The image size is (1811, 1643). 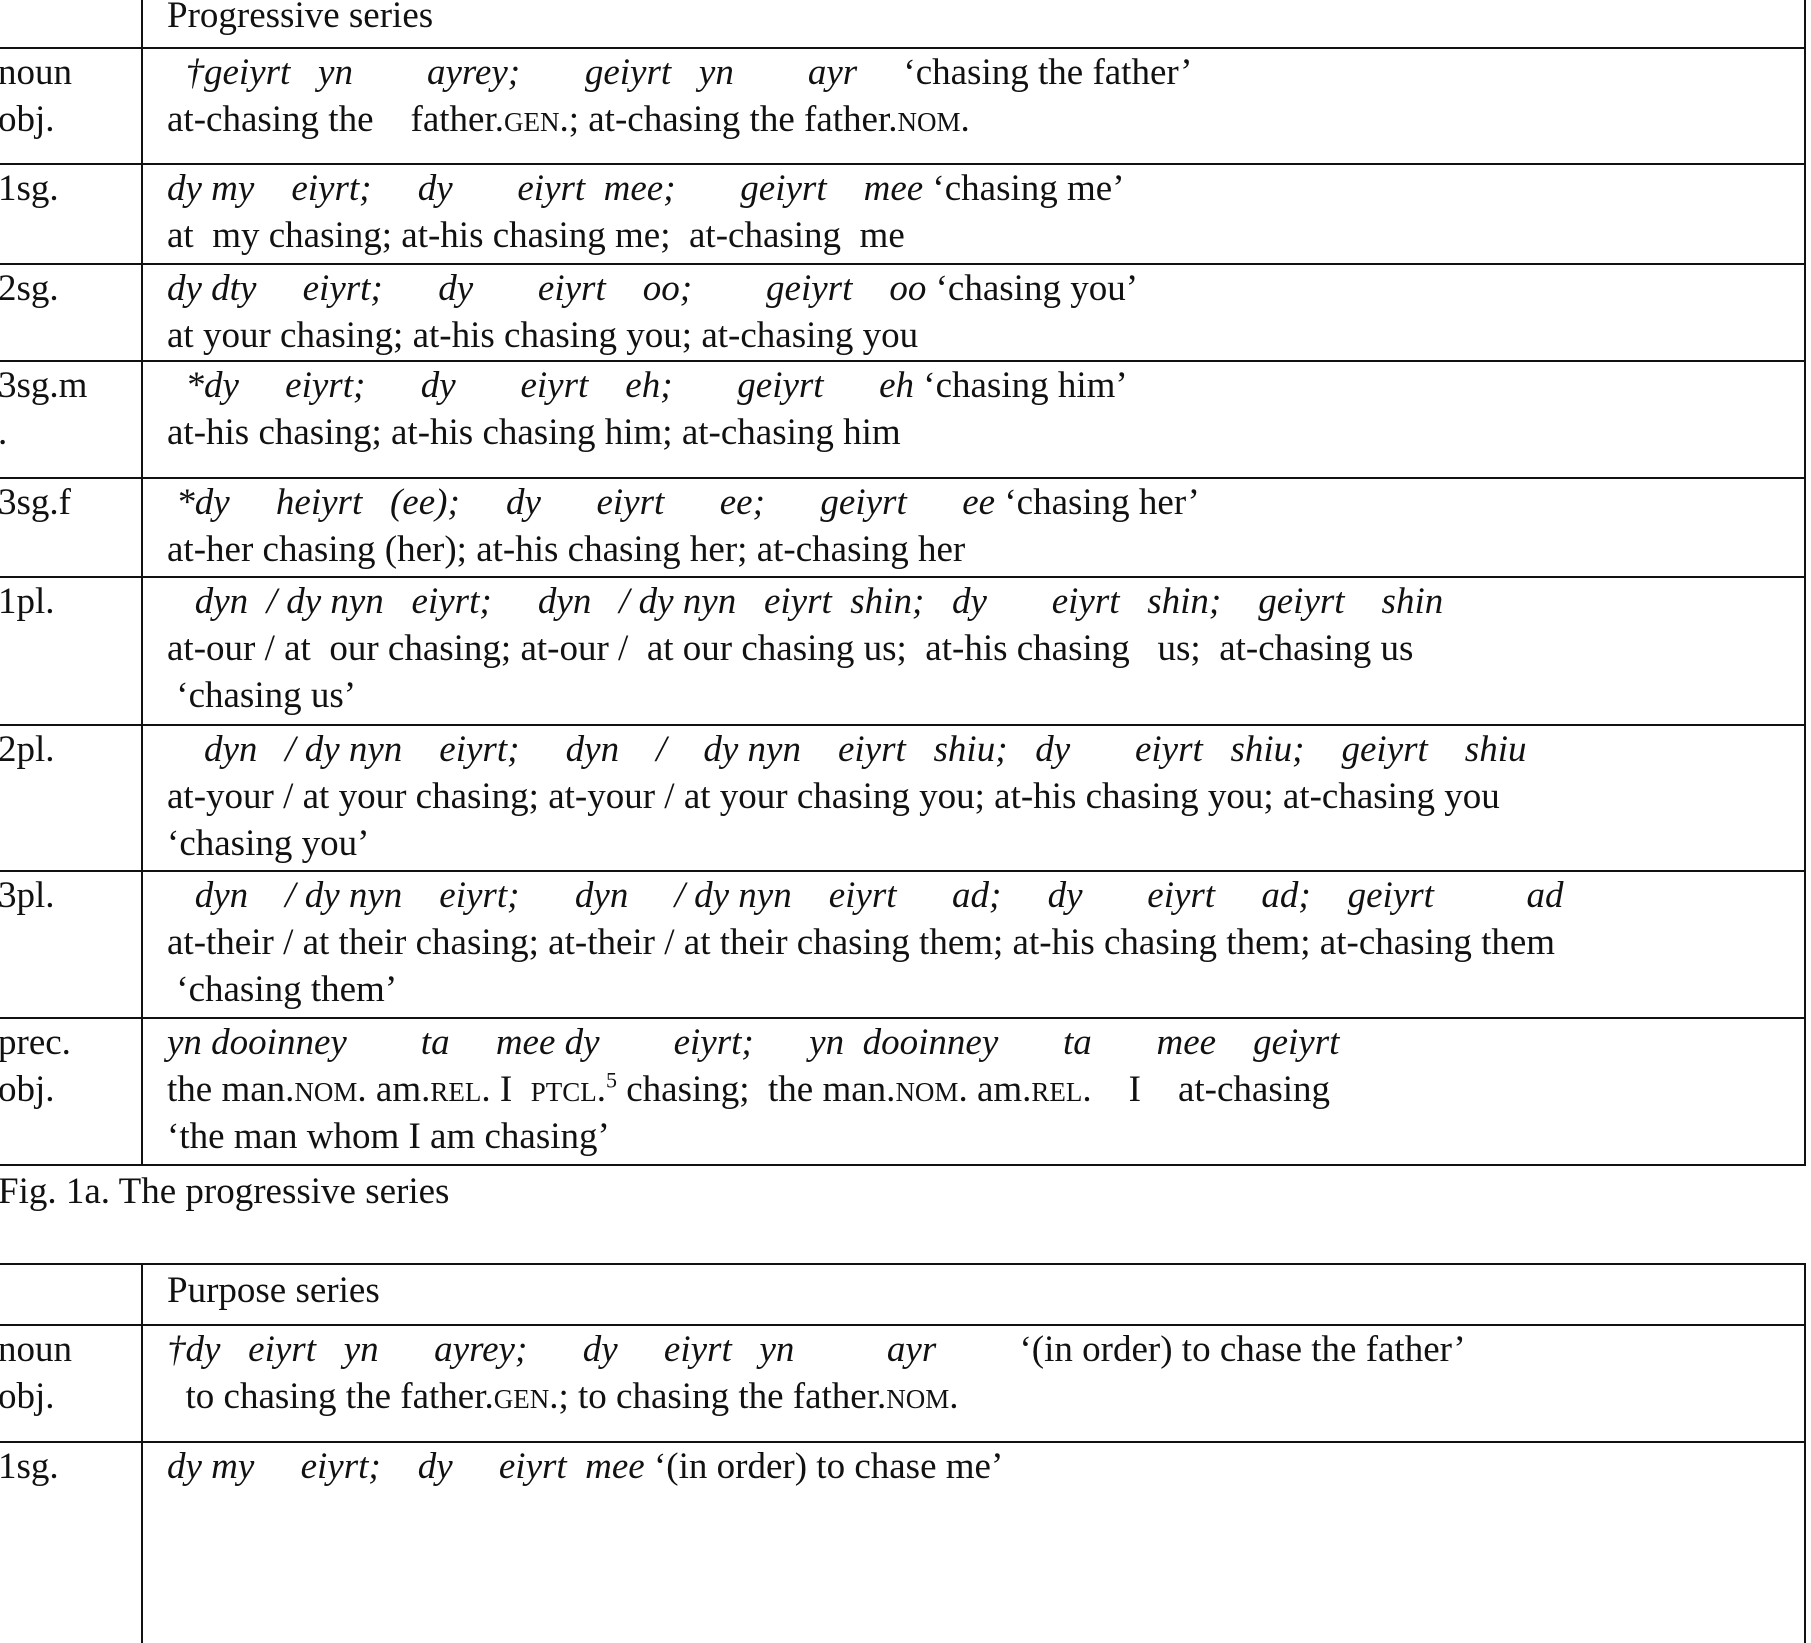 I want to click on person-label: 2sg., so click(x=71, y=312).